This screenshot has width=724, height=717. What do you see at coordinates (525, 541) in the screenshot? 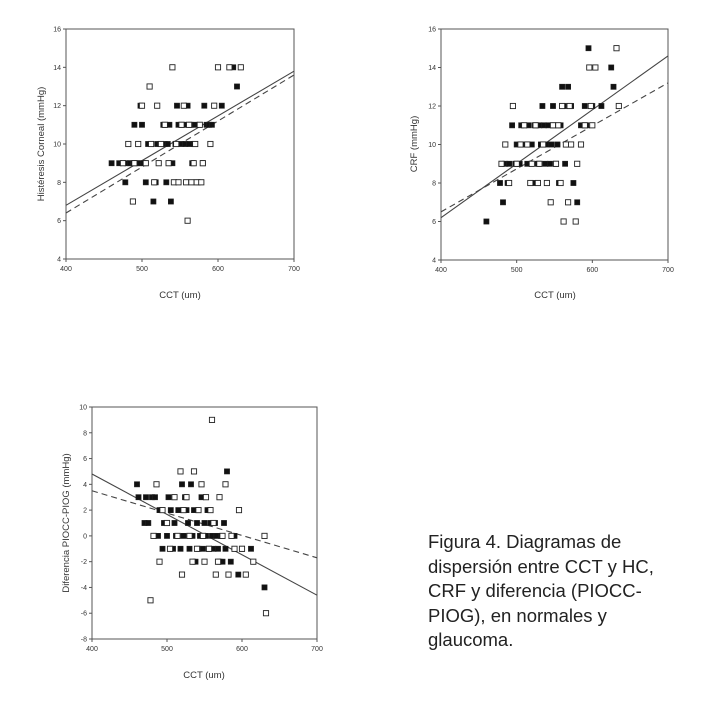
I see `caption-line: Figura 4. Diagramas de` at bounding box center [525, 541].